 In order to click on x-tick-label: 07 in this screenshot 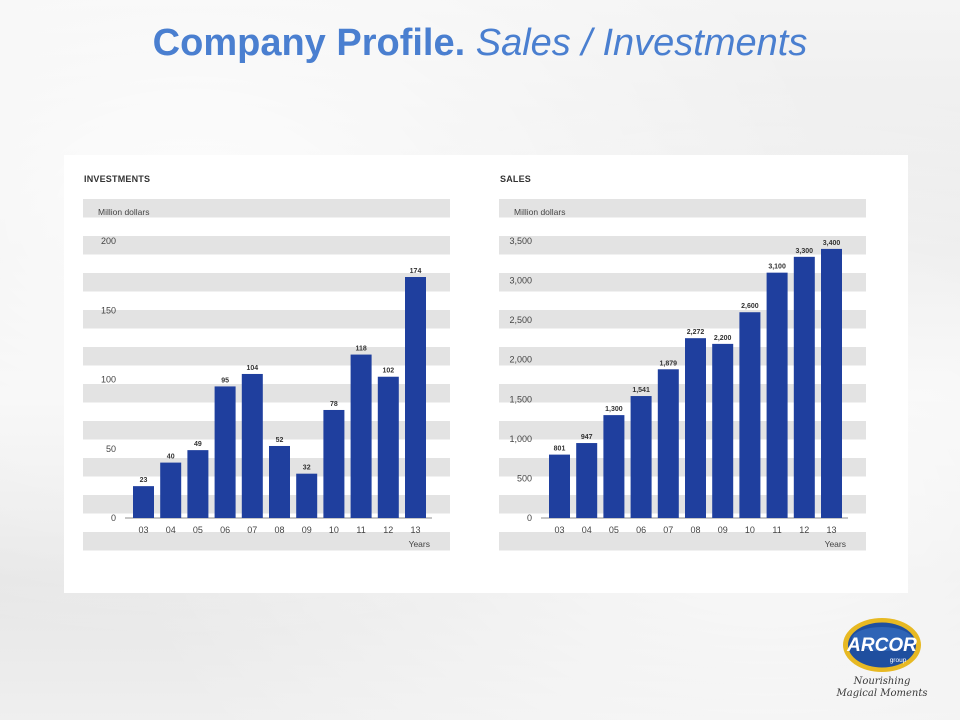, I will do `click(252, 530)`.